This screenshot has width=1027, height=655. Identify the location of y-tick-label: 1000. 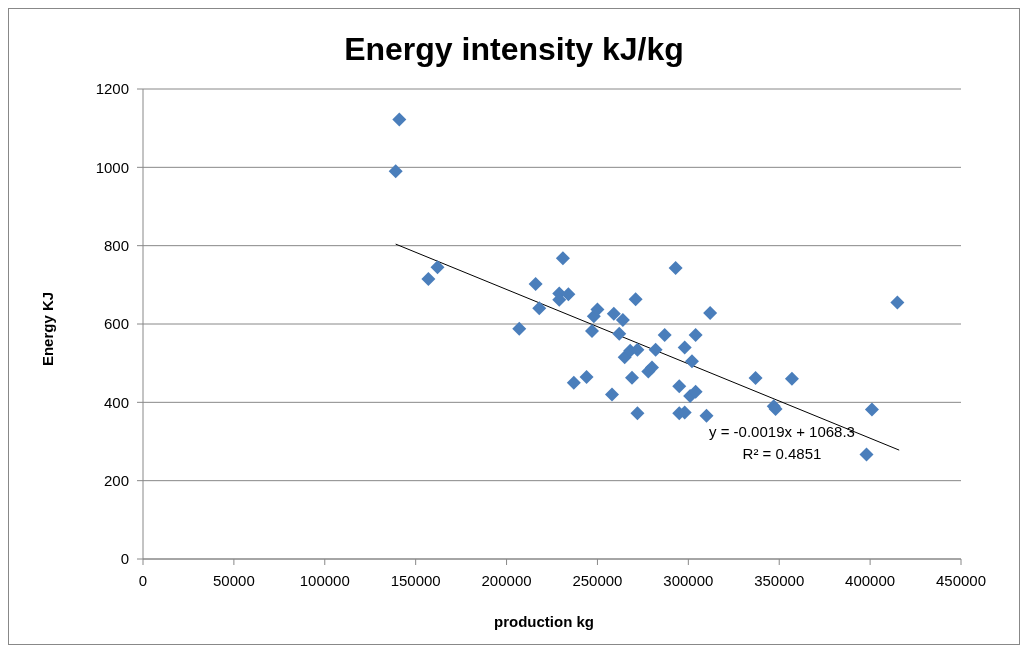
(112, 167).